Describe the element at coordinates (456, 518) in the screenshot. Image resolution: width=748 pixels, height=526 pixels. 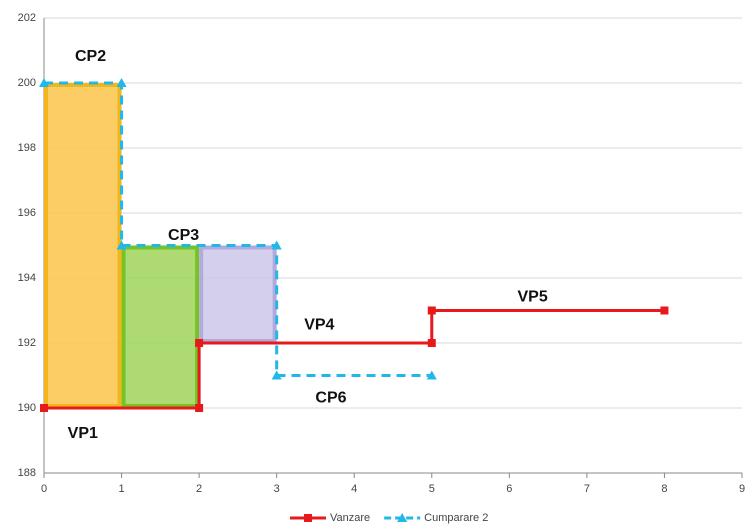
I see `legend-label: Cumparare 2` at that location.